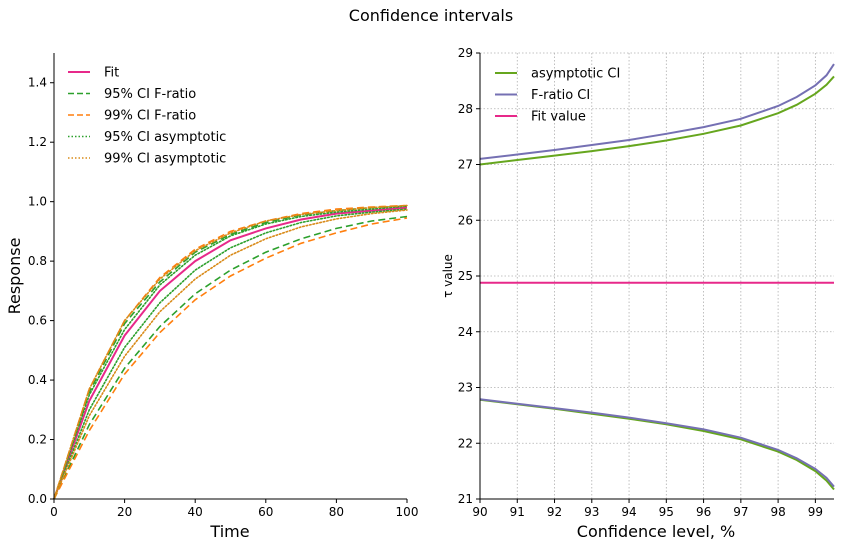  I want to click on x-tick-label: 100, so click(407, 512).